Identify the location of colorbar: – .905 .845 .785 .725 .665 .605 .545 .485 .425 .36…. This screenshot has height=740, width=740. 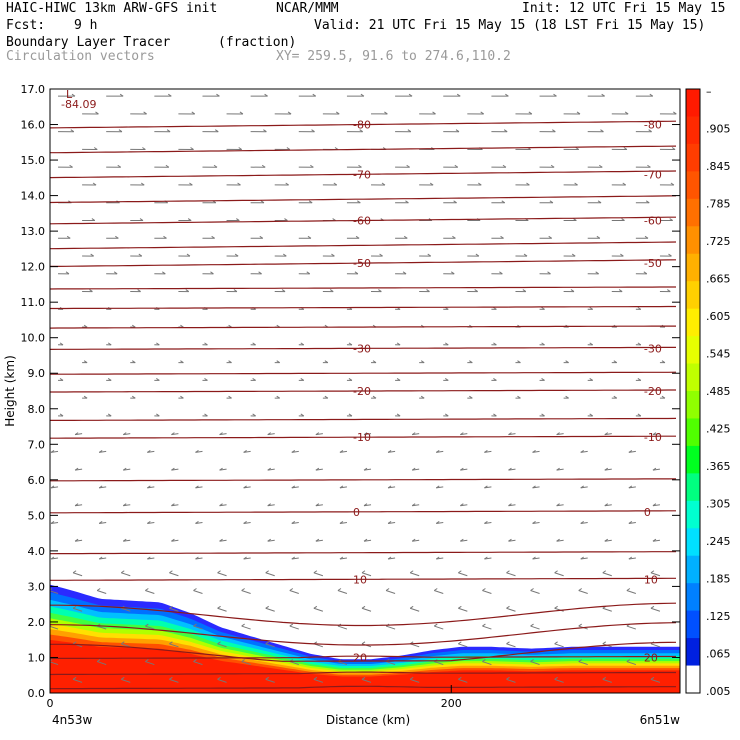
(708, 391).